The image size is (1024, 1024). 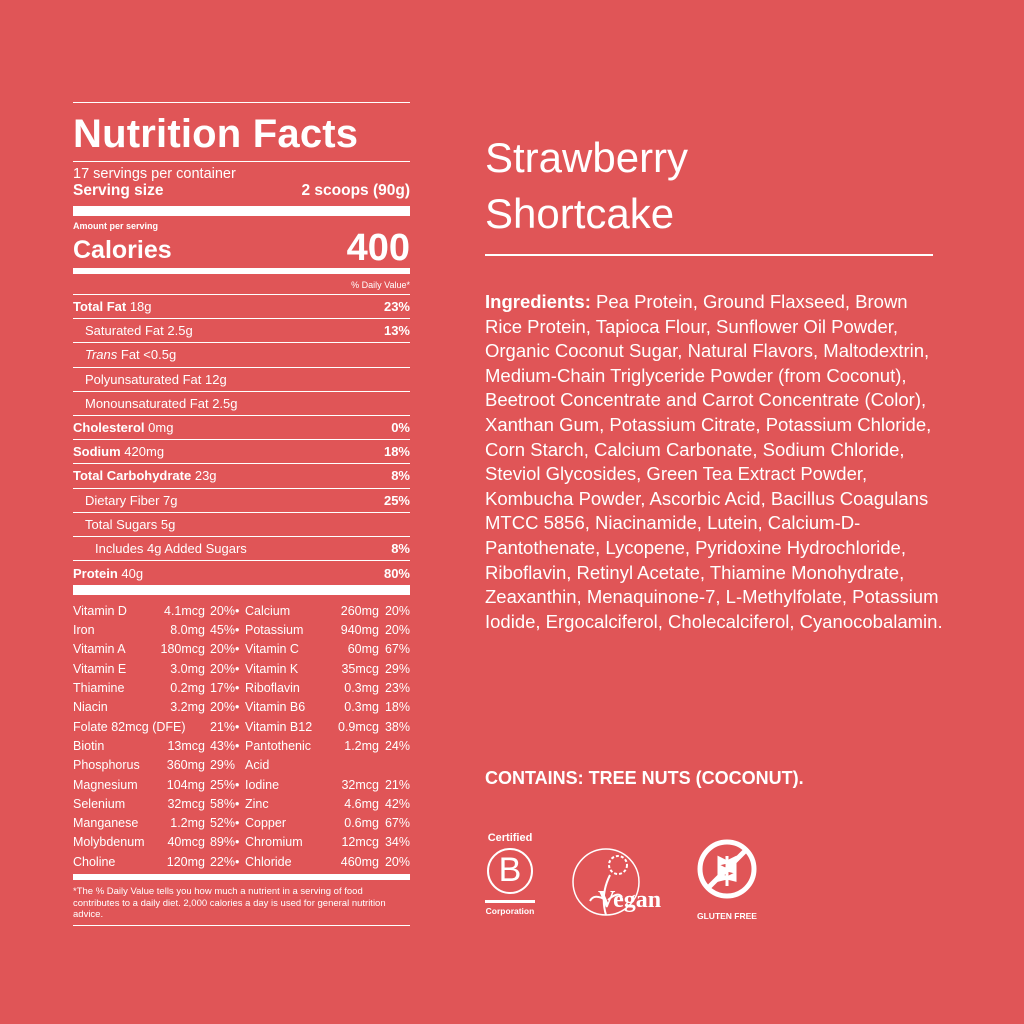 What do you see at coordinates (187, 707) in the screenshot?
I see `vitamin-amount: 3.2mg` at bounding box center [187, 707].